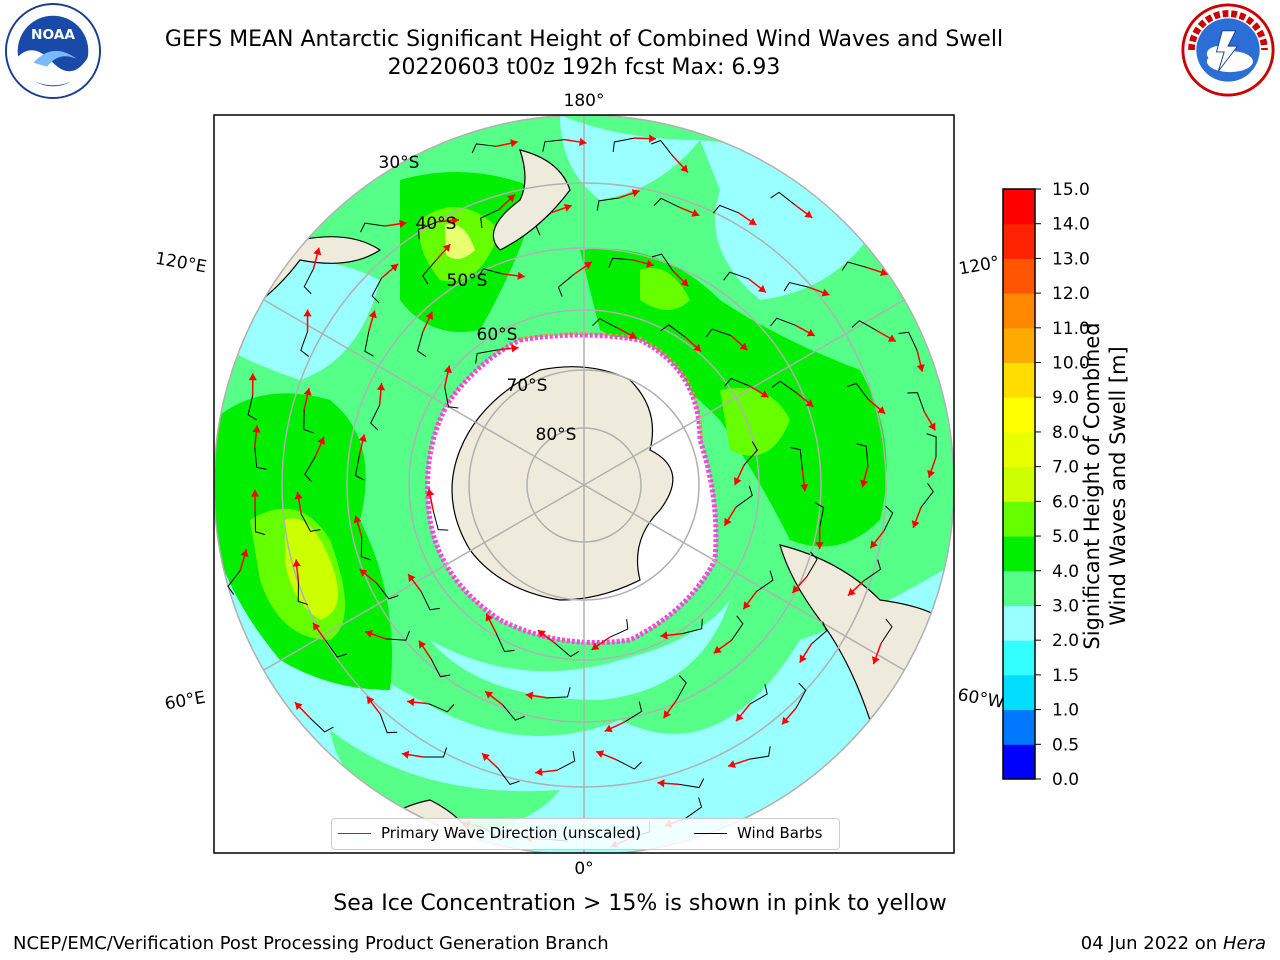 The image size is (1280, 960). What do you see at coordinates (1065, 711) in the screenshot?
I see `colorbar-tick-label: 1.0` at bounding box center [1065, 711].